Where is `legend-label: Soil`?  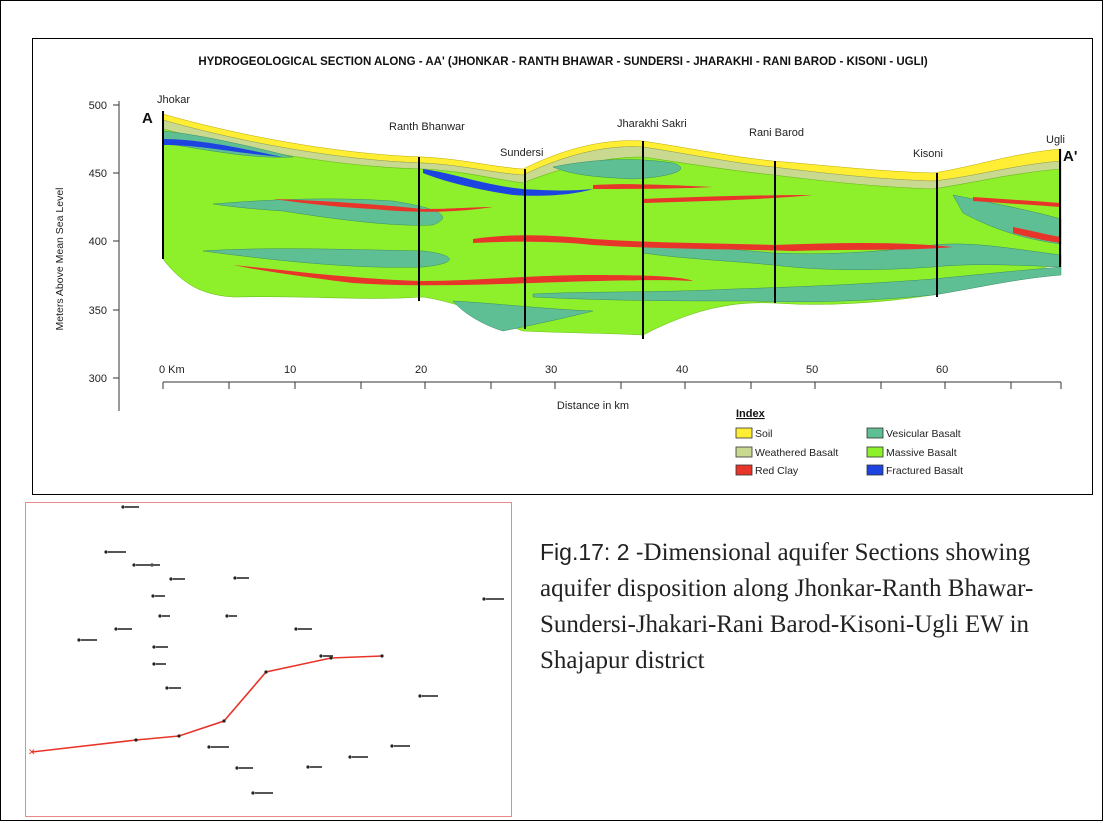 legend-label: Soil is located at coordinates (764, 434).